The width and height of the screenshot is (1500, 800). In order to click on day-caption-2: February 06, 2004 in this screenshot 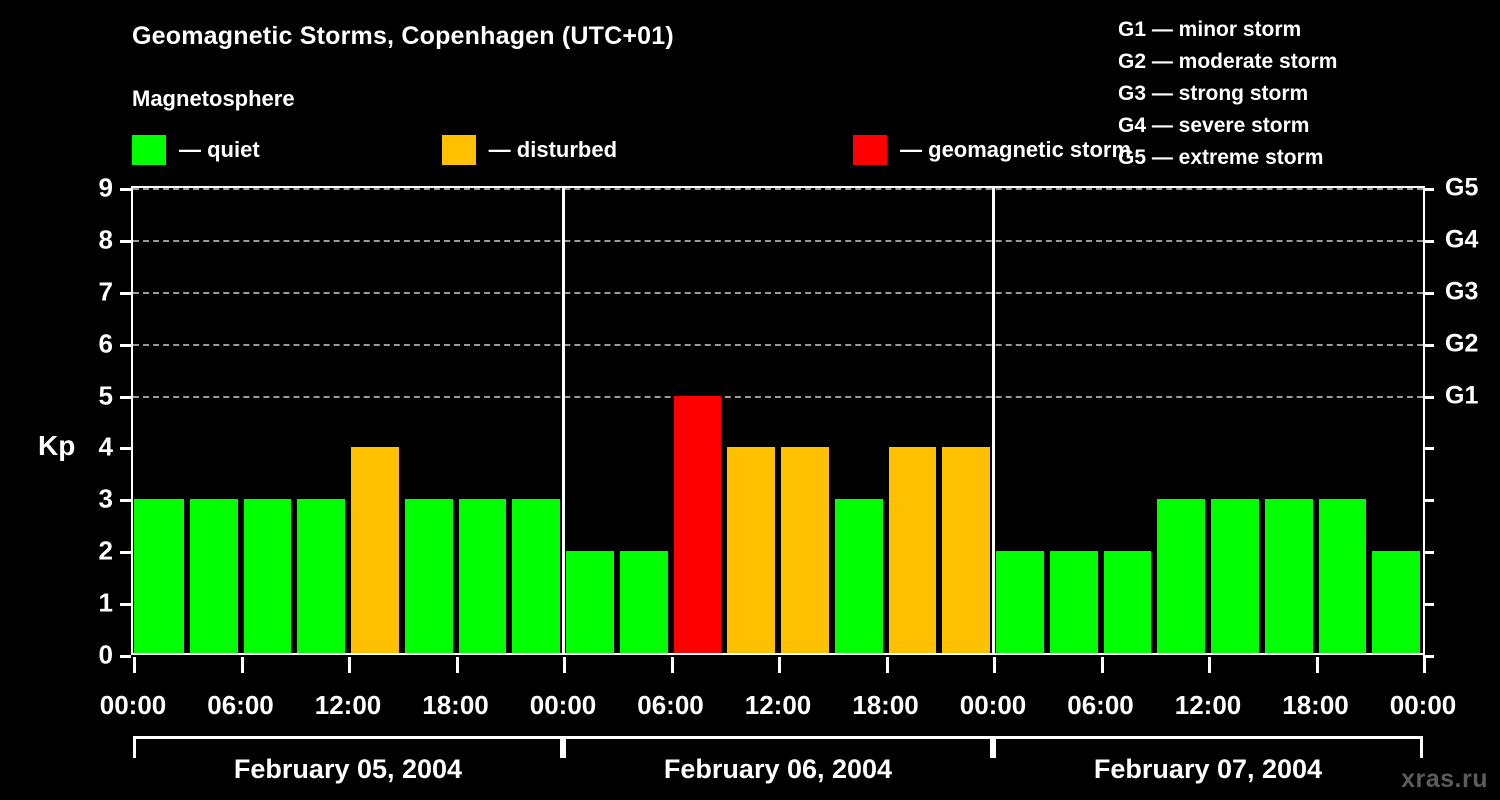, I will do `click(778, 769)`.